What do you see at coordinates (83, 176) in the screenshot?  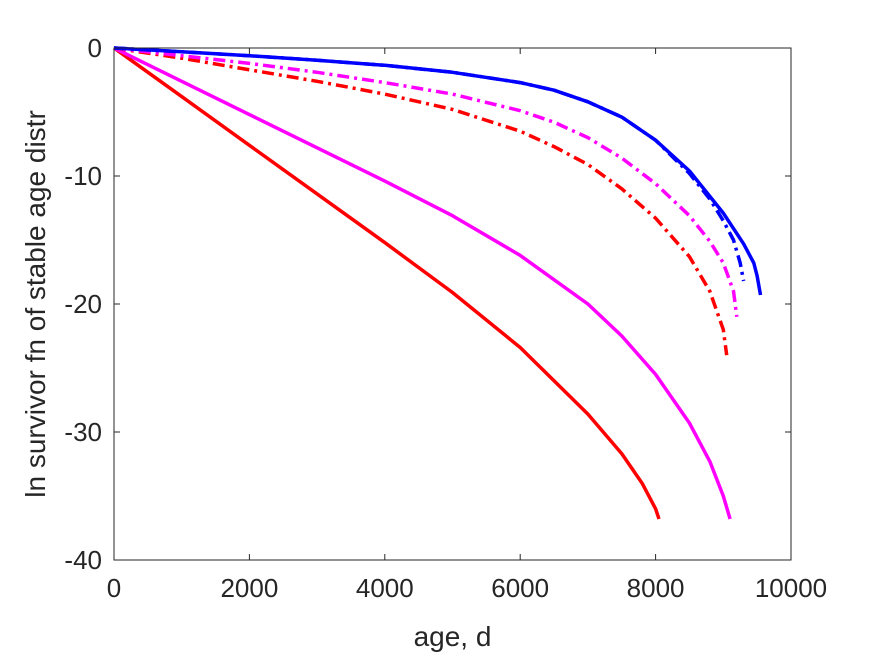 I see `y-tick-label: -10` at bounding box center [83, 176].